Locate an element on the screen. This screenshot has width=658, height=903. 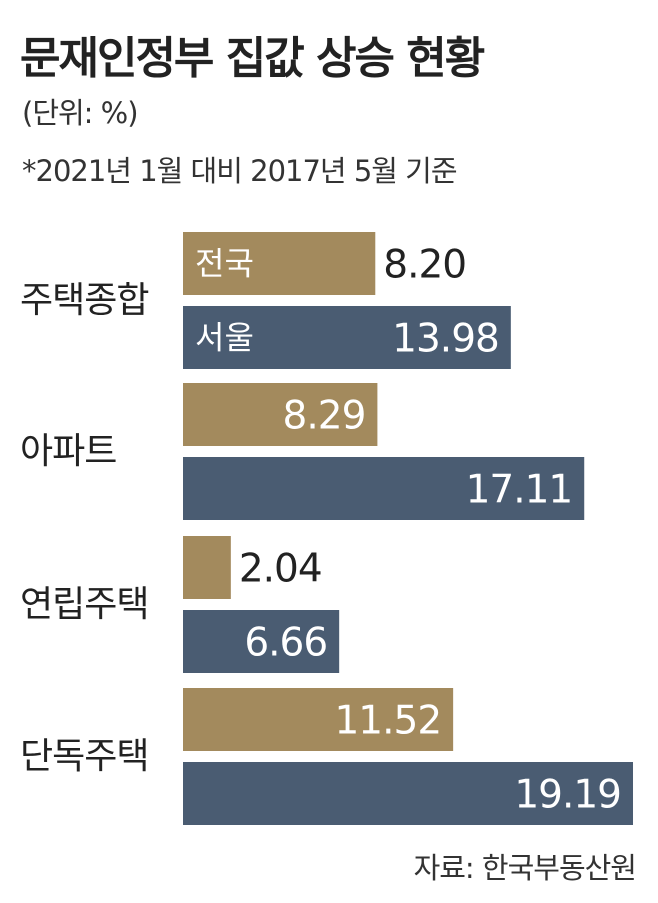
legend-label: 전국 is located at coordinates (224, 264).